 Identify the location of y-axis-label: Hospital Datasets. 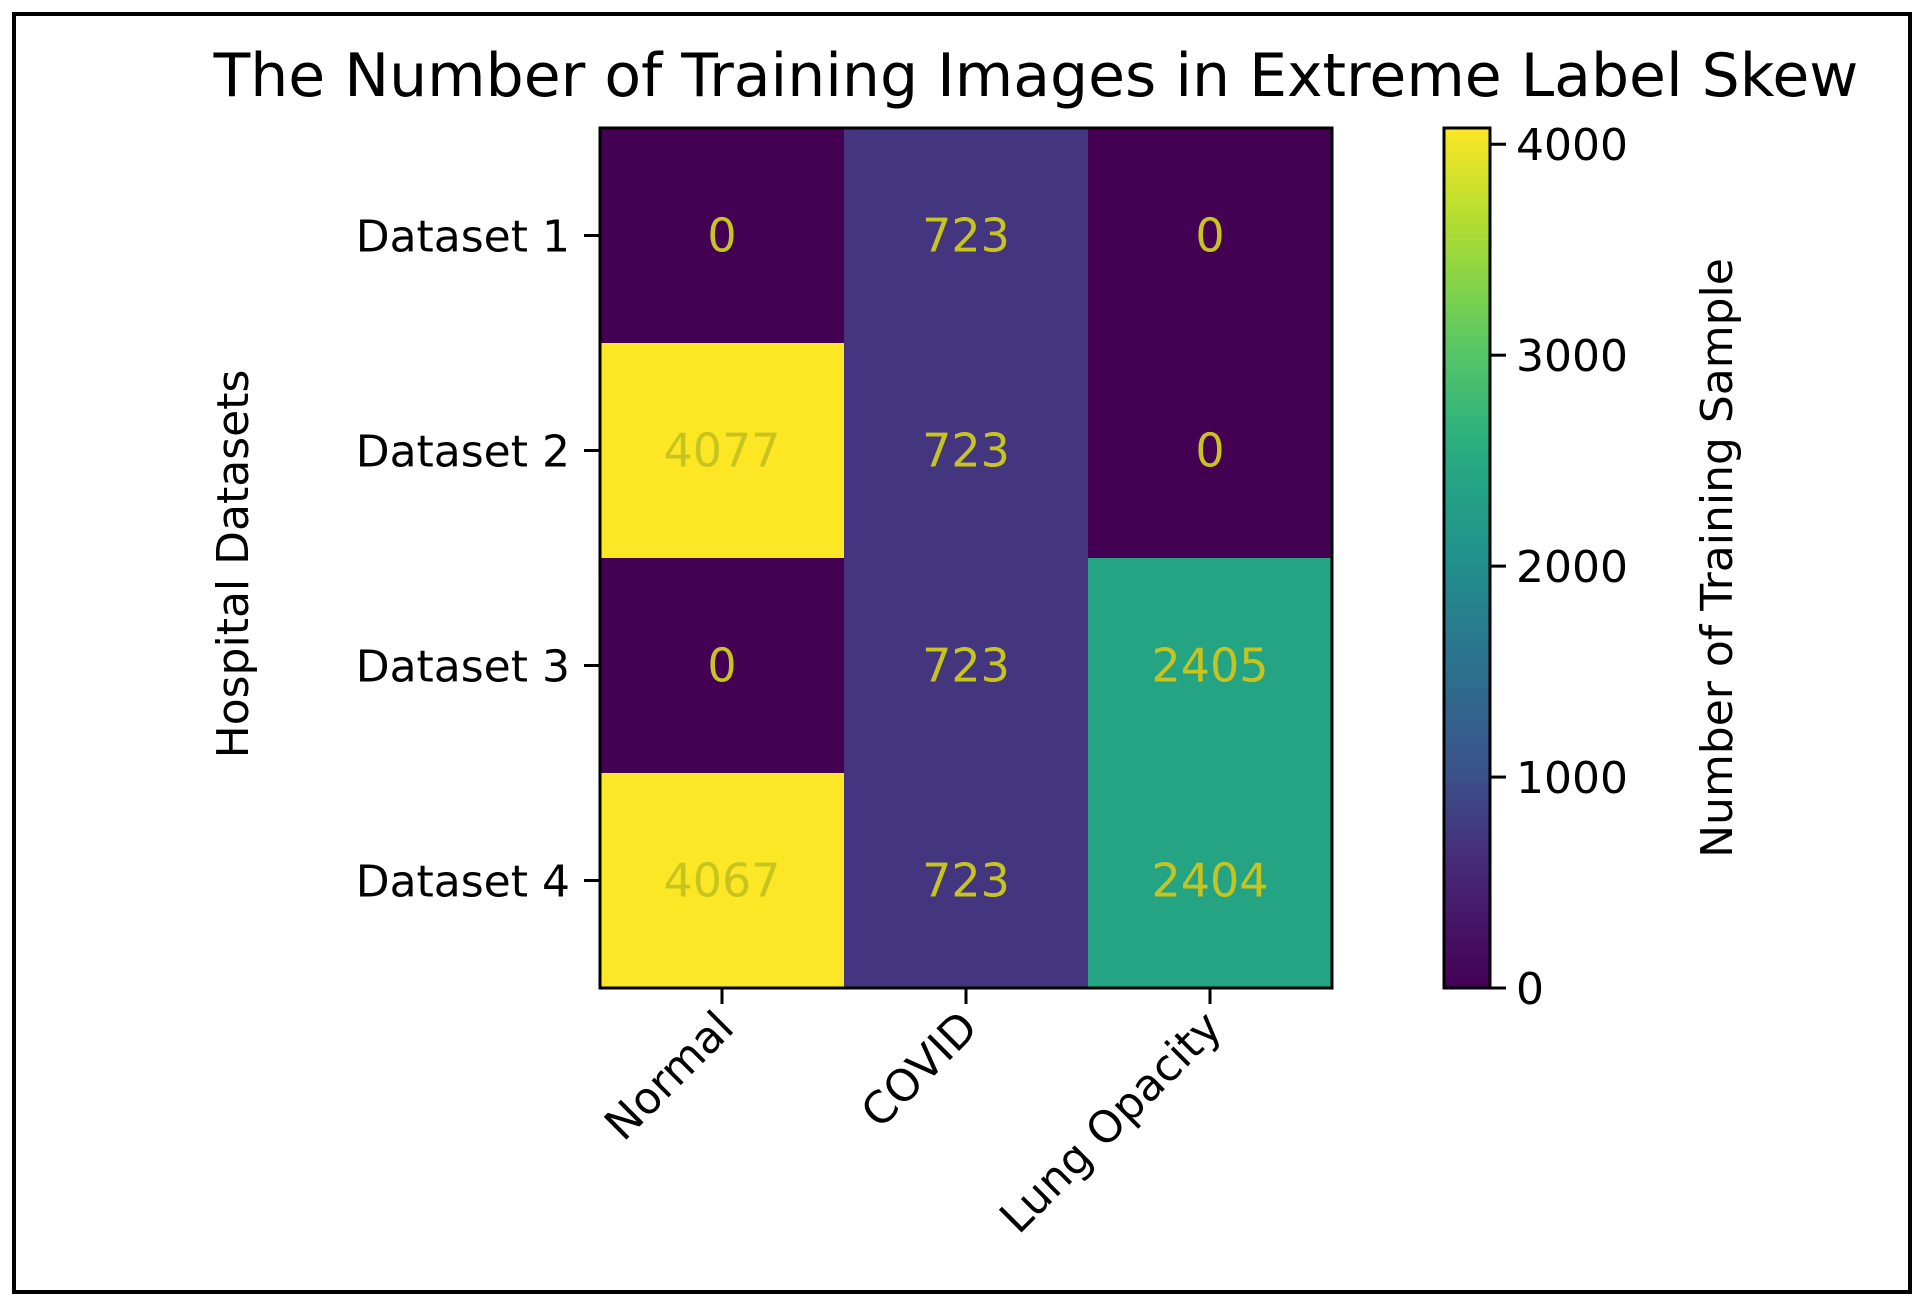
(233, 564).